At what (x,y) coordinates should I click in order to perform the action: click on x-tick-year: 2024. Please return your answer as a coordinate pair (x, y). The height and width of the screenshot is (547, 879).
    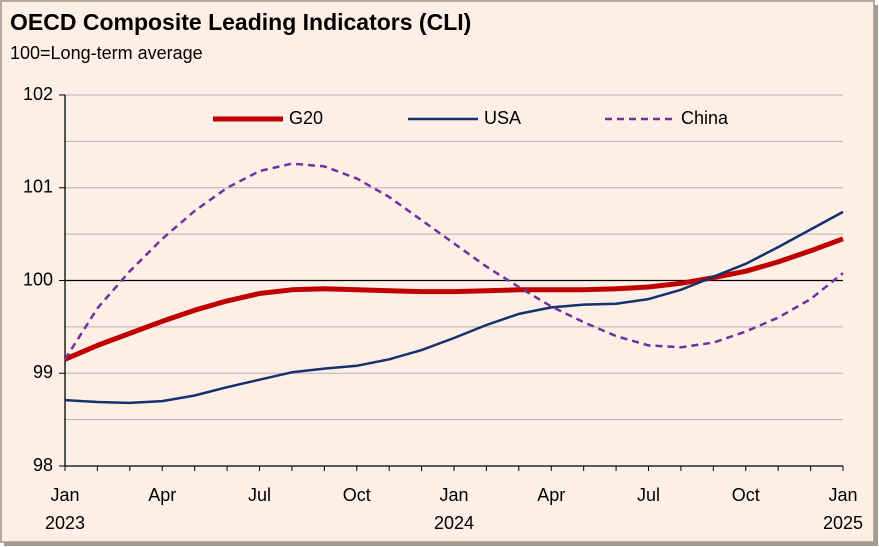
    Looking at the image, I should click on (454, 523).